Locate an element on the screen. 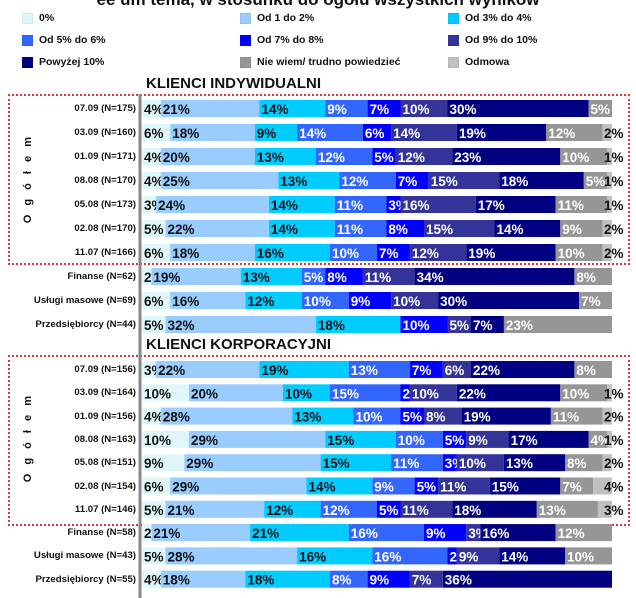 The height and width of the screenshot is (598, 636). legend-item: Odmowa is located at coordinates (478, 62).